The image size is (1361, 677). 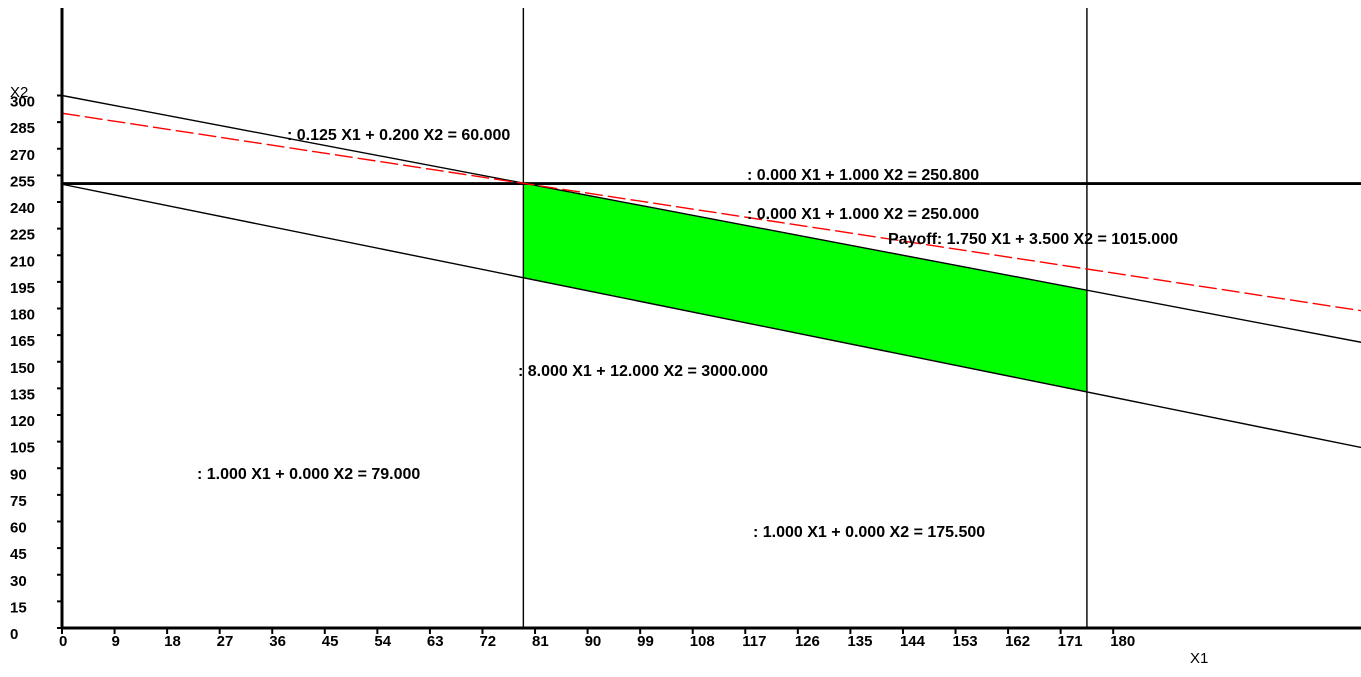 What do you see at coordinates (398, 135) in the screenshot?
I see `constraint-label-0: : 0.125 X1 + 0.200 X2 = 60.000` at bounding box center [398, 135].